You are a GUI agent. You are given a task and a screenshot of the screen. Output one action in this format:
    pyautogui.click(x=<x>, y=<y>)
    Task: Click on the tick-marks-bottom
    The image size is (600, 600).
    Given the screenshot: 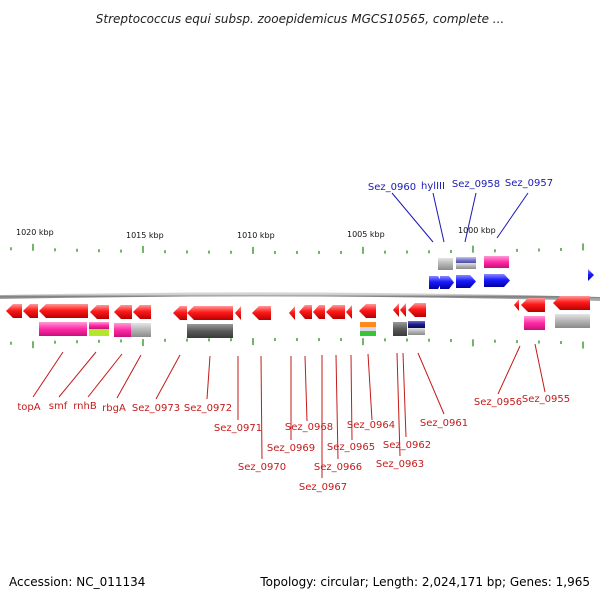 What is the action you would take?
    pyautogui.click(x=297, y=343)
    